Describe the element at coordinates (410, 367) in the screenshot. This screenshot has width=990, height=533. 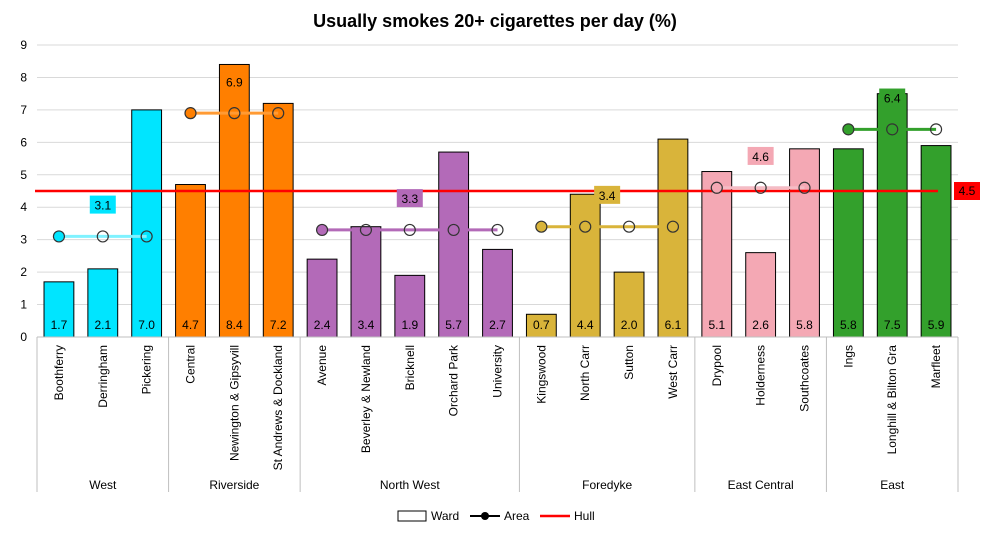
I see `ward-label: Bricknell` at that location.